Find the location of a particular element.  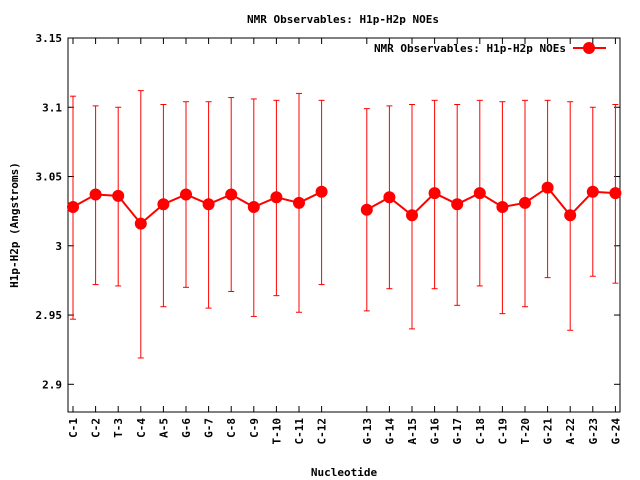

x-tick-label: T-10 is located at coordinates (276, 431).